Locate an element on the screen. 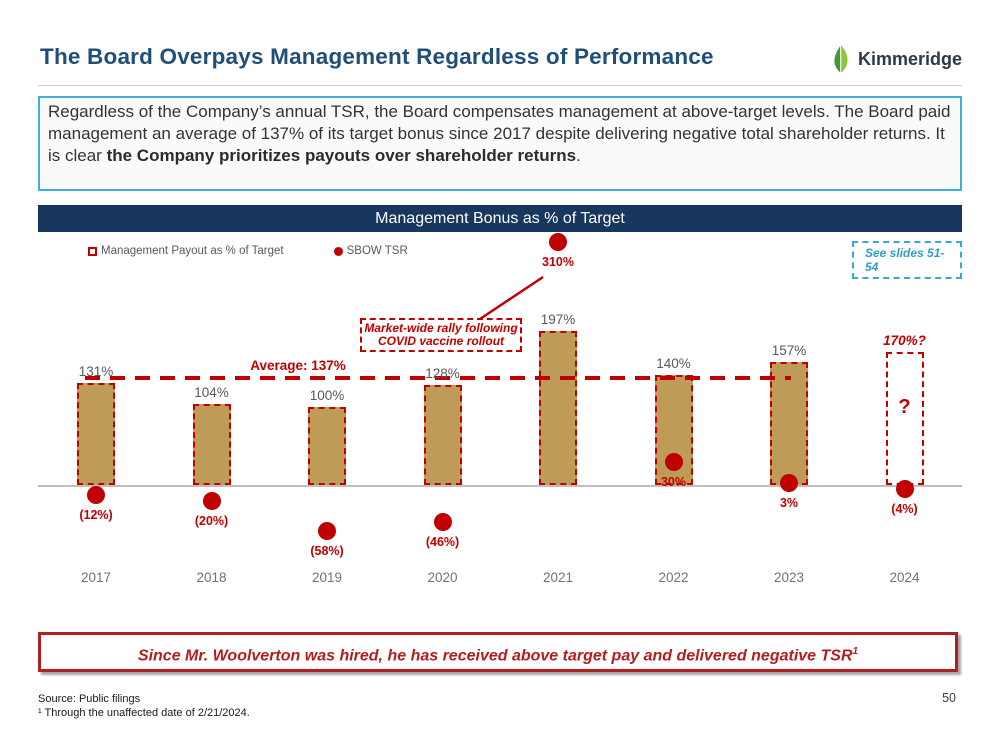  payout-value-label-2017: 131% is located at coordinates (96, 371).